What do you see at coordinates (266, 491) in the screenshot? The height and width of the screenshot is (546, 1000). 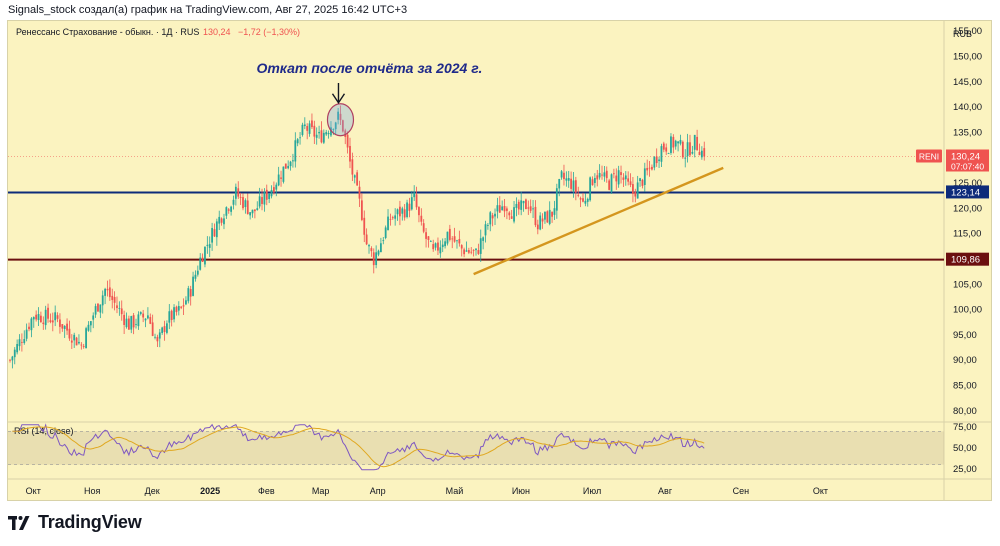 I see `time-tick-label: Фев` at bounding box center [266, 491].